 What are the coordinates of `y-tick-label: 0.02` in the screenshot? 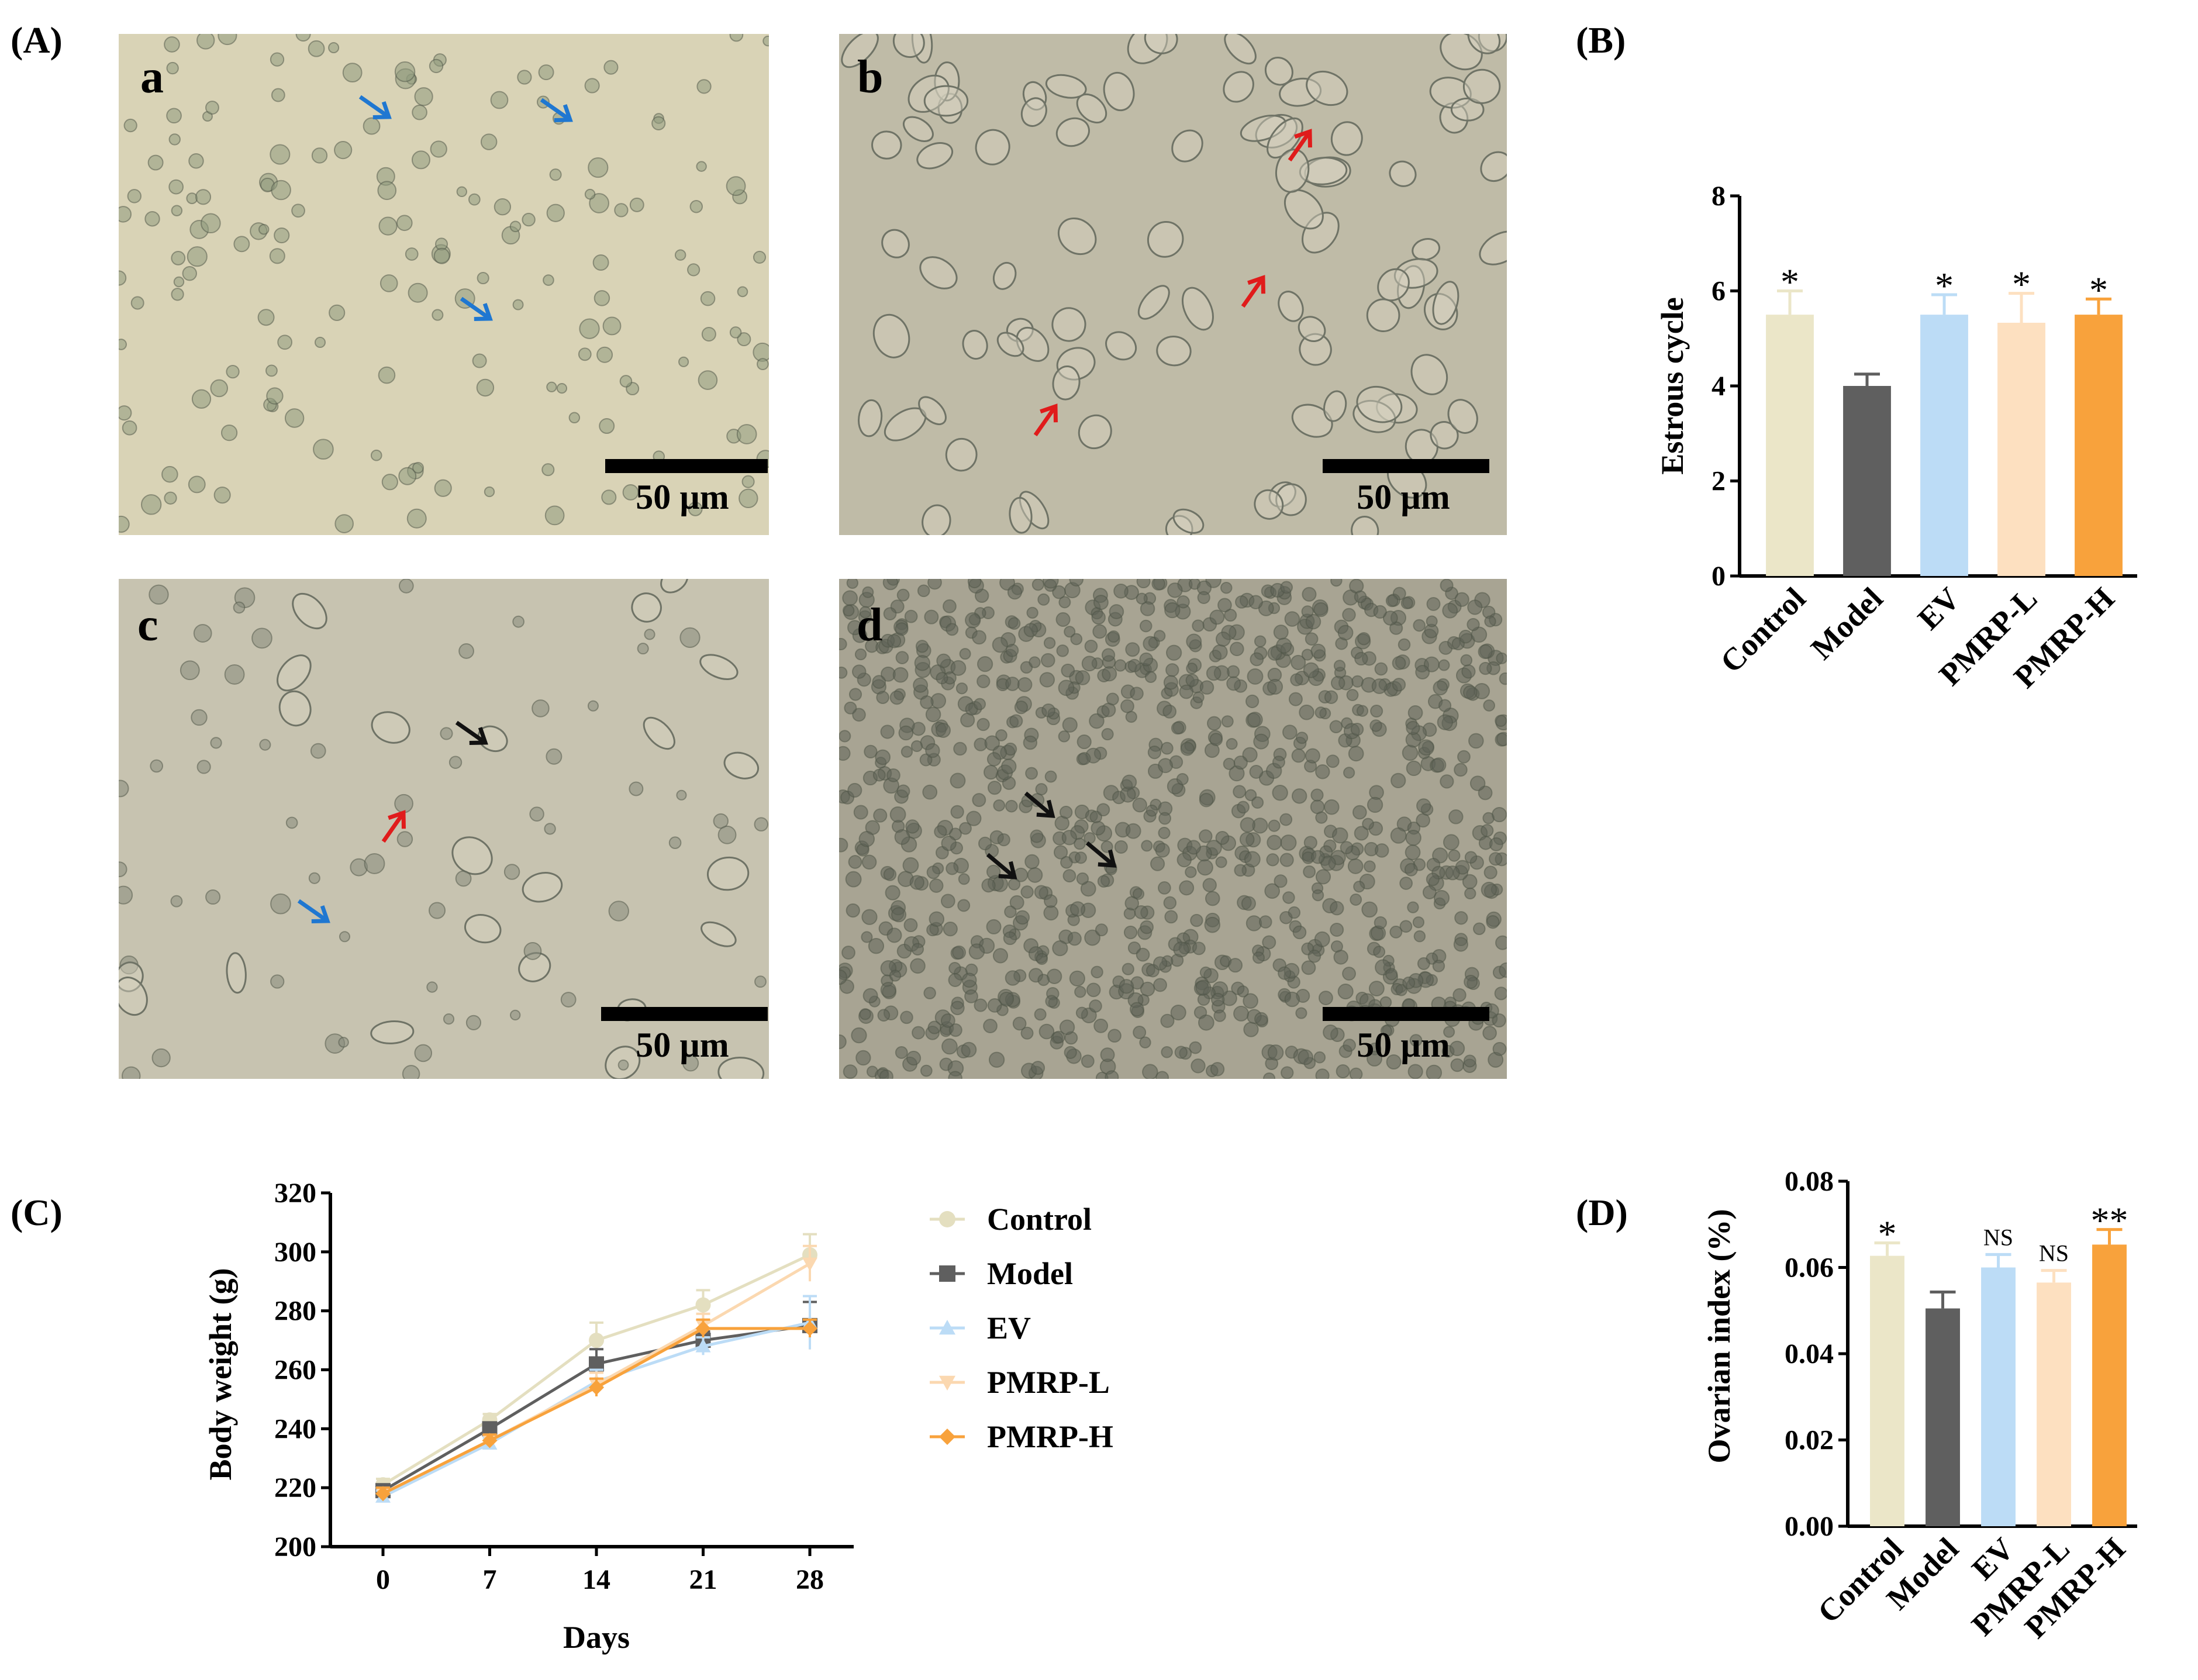 It's located at (1810, 1440).